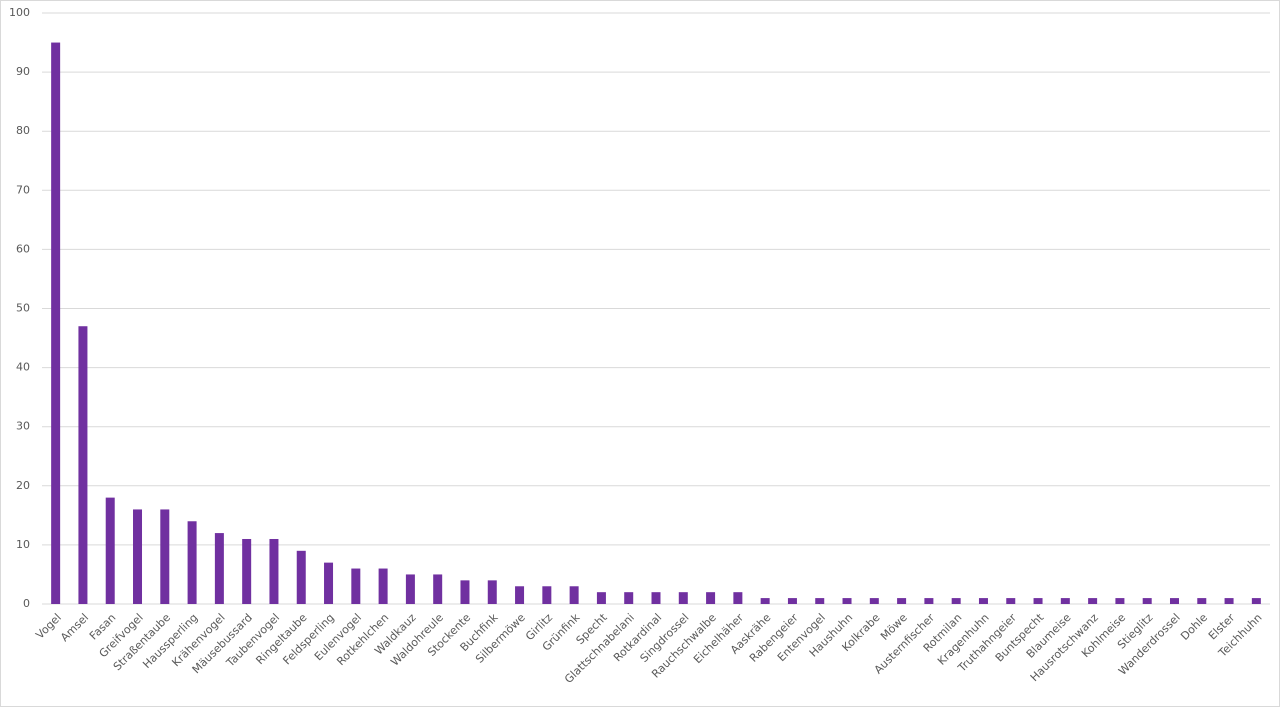 This screenshot has width=1280, height=707. I want to click on y-tick-label: 90, so click(23, 71).